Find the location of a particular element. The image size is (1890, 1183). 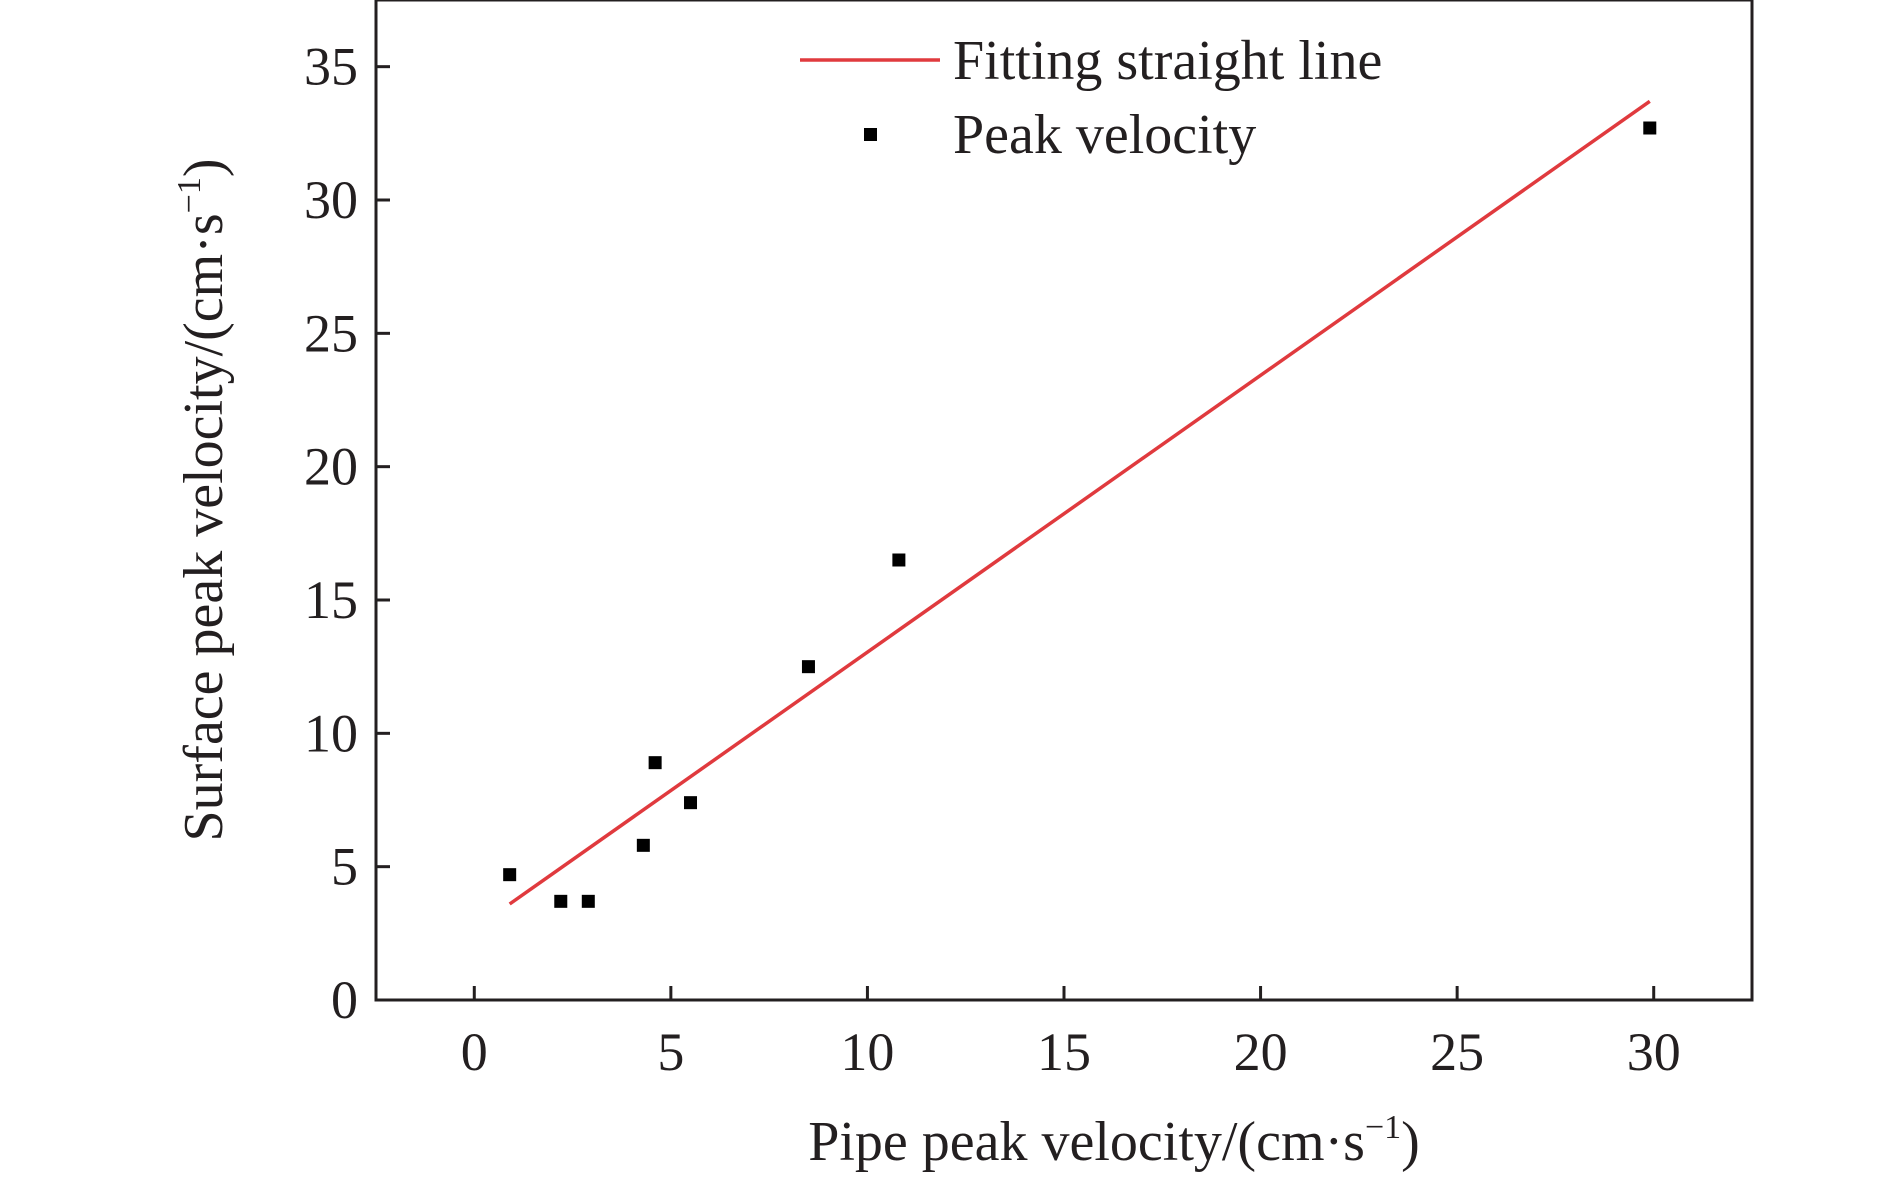

y-axis-label-text: Surface peak velocity/(cm·s is located at coordinates (204, 527).